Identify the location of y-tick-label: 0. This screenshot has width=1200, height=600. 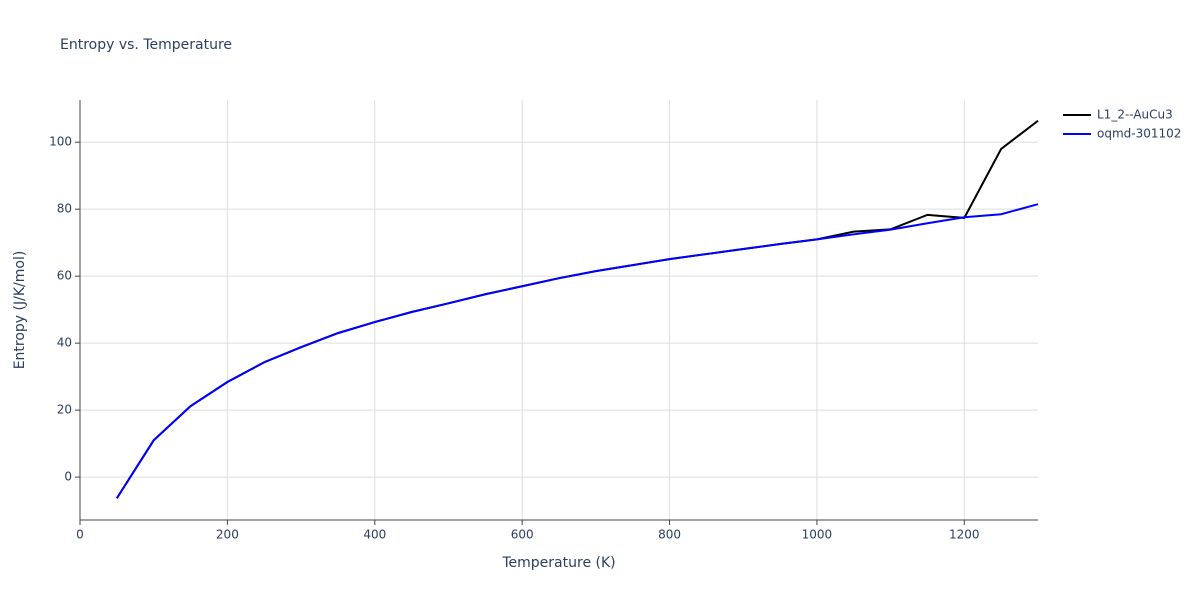
(68, 477).